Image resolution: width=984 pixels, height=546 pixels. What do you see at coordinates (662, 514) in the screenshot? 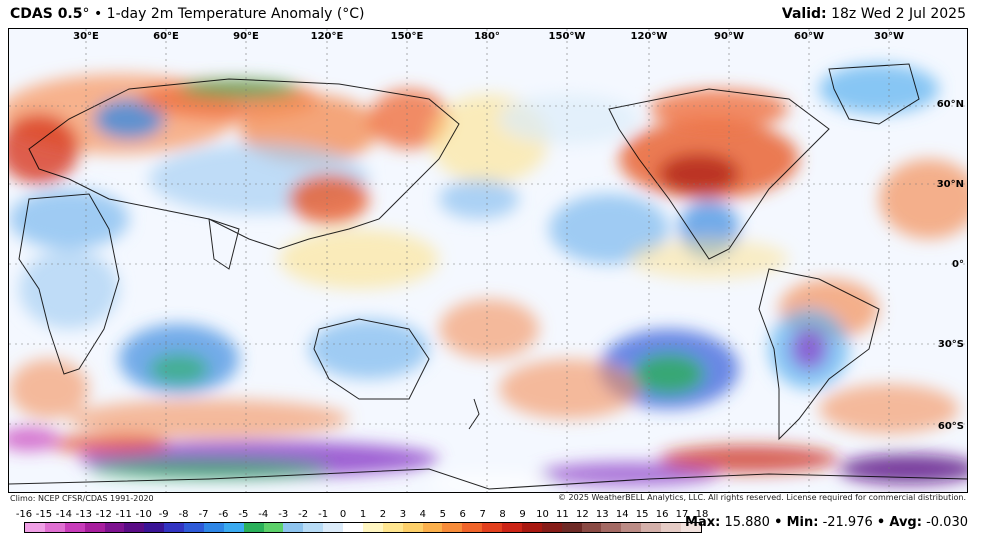
I see `colorbar-tick: 16` at bounding box center [662, 514].